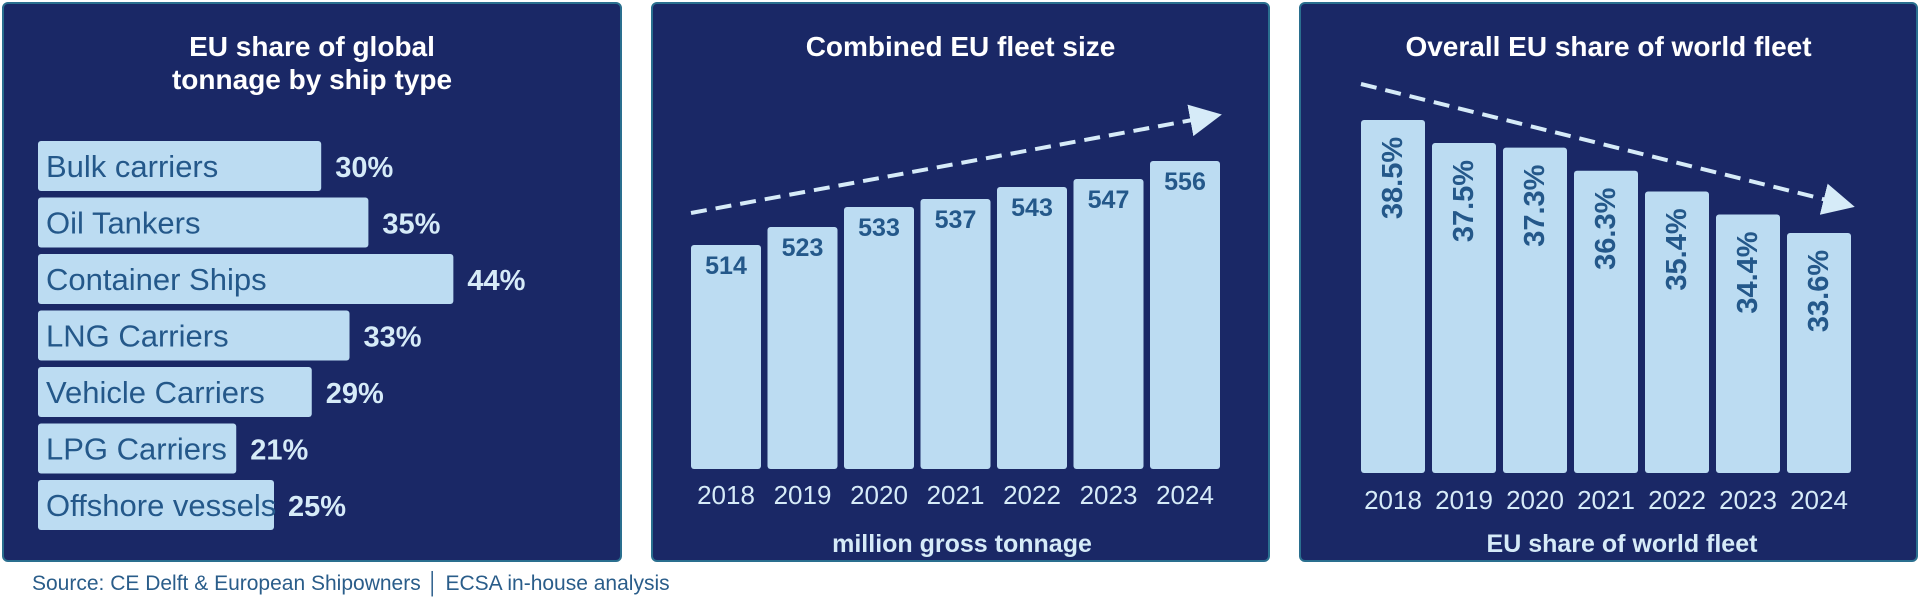  I want to click on ship-type-value: 25%, so click(317, 507).